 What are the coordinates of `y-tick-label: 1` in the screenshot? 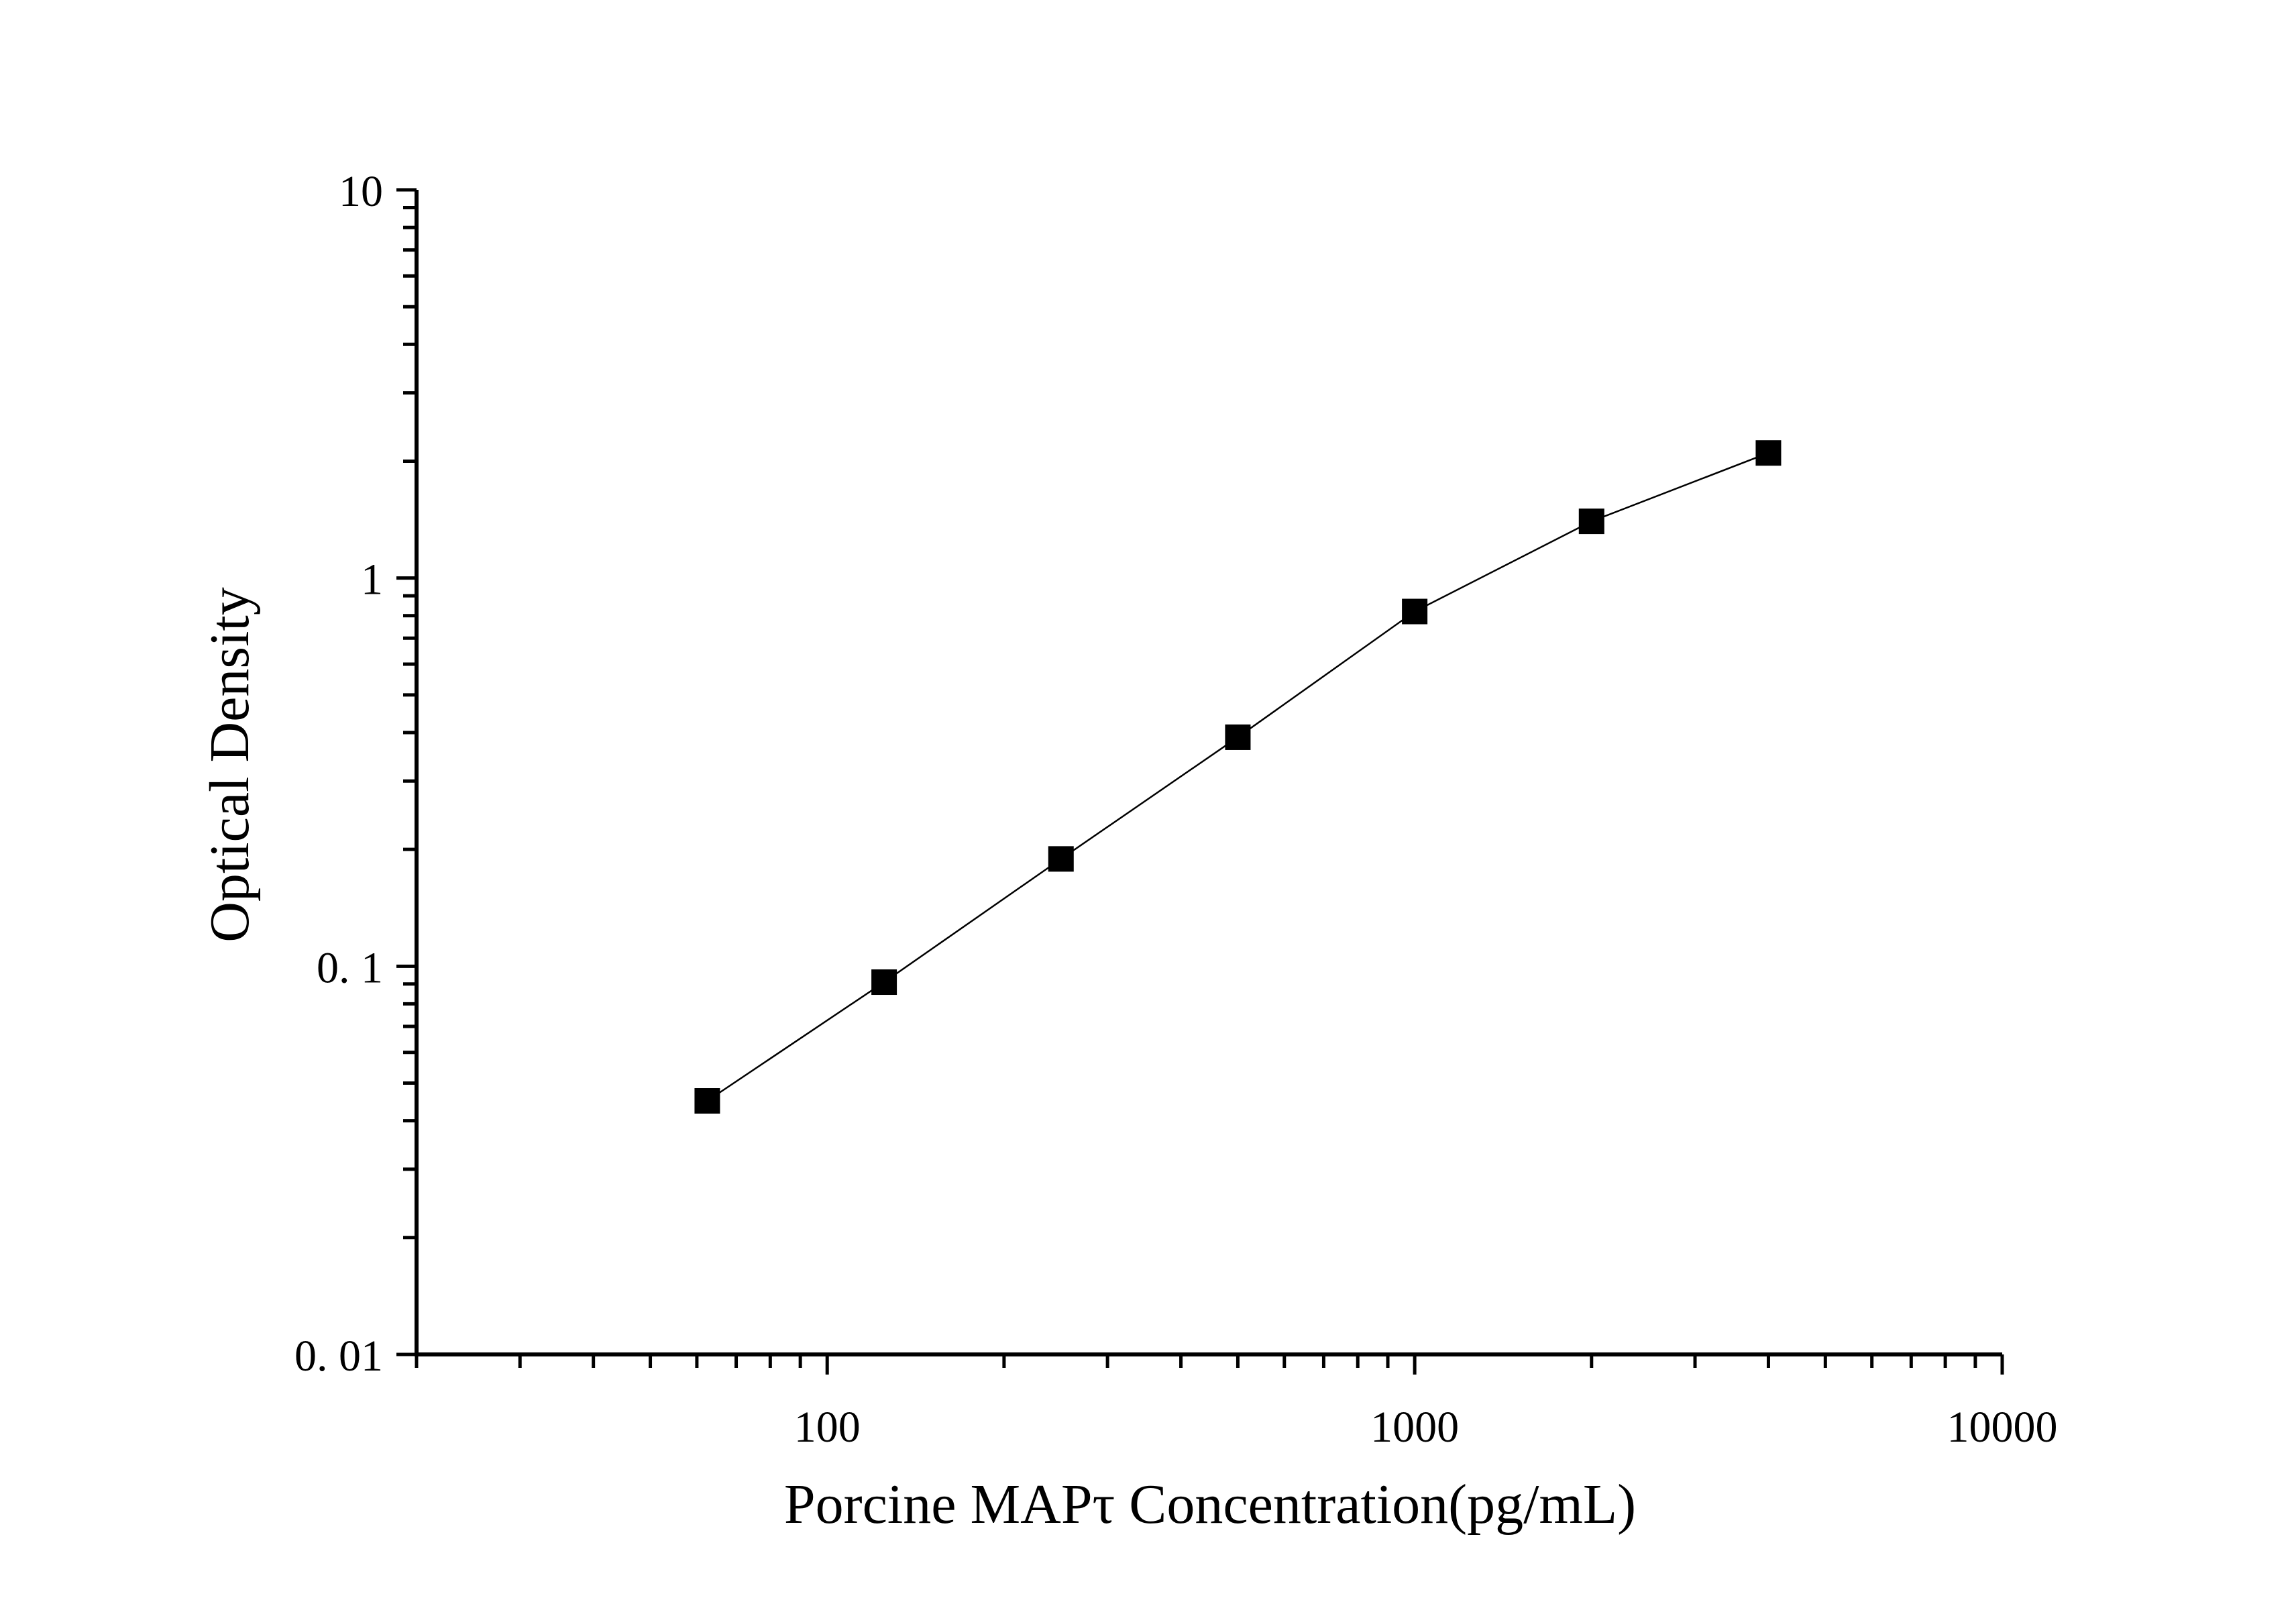 It's located at (372, 579).